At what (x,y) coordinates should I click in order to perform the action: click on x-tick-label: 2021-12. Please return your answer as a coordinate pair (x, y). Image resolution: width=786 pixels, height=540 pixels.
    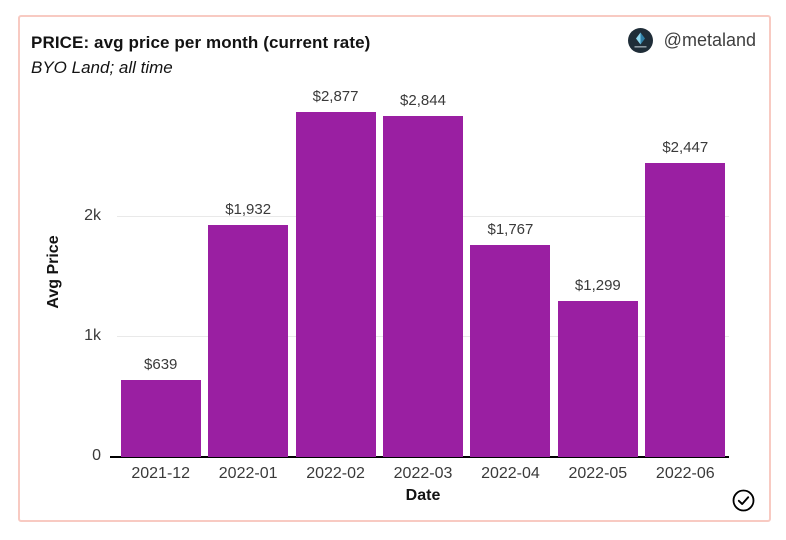
    Looking at the image, I should click on (161, 473).